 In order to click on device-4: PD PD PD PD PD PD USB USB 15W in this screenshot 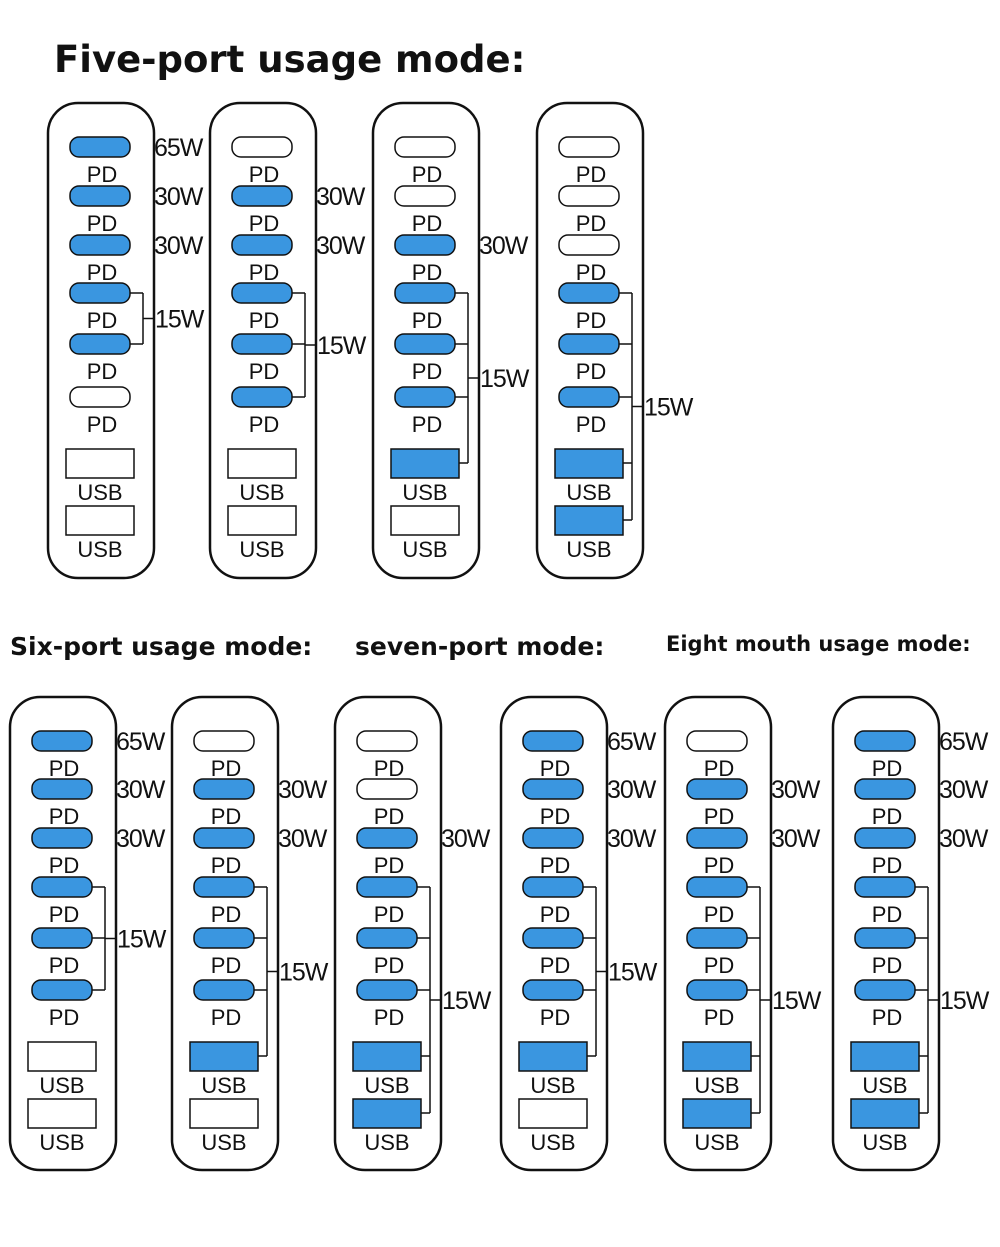, I will do `click(615, 340)`.